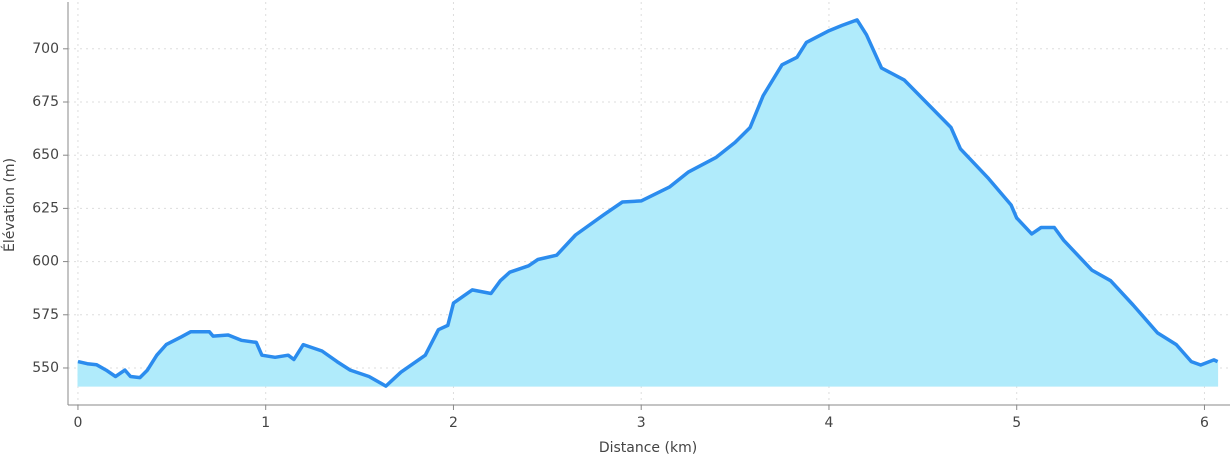  What do you see at coordinates (1016, 423) in the screenshot?
I see `x-tick-label: 5` at bounding box center [1016, 423].